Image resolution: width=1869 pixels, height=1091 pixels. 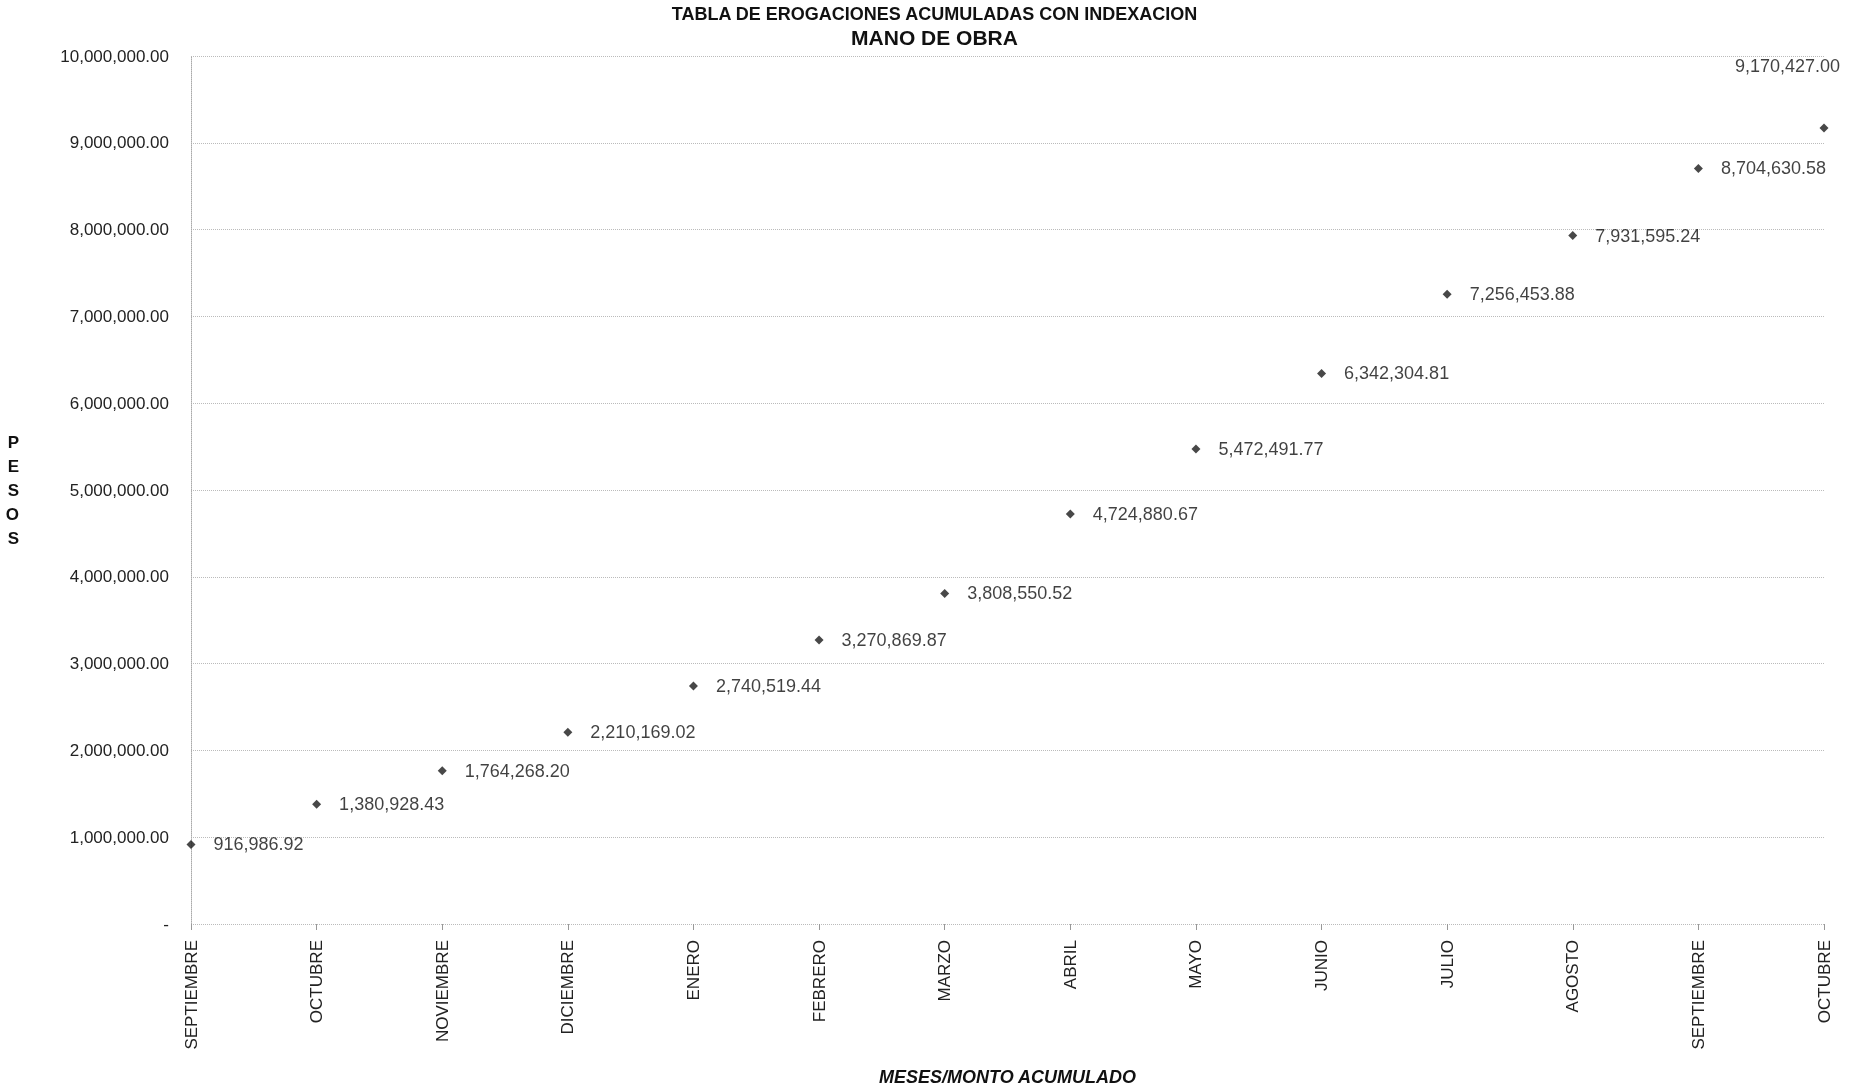 What do you see at coordinates (119, 664) in the screenshot?
I see `y-tick-label: 3,000,000.00` at bounding box center [119, 664].